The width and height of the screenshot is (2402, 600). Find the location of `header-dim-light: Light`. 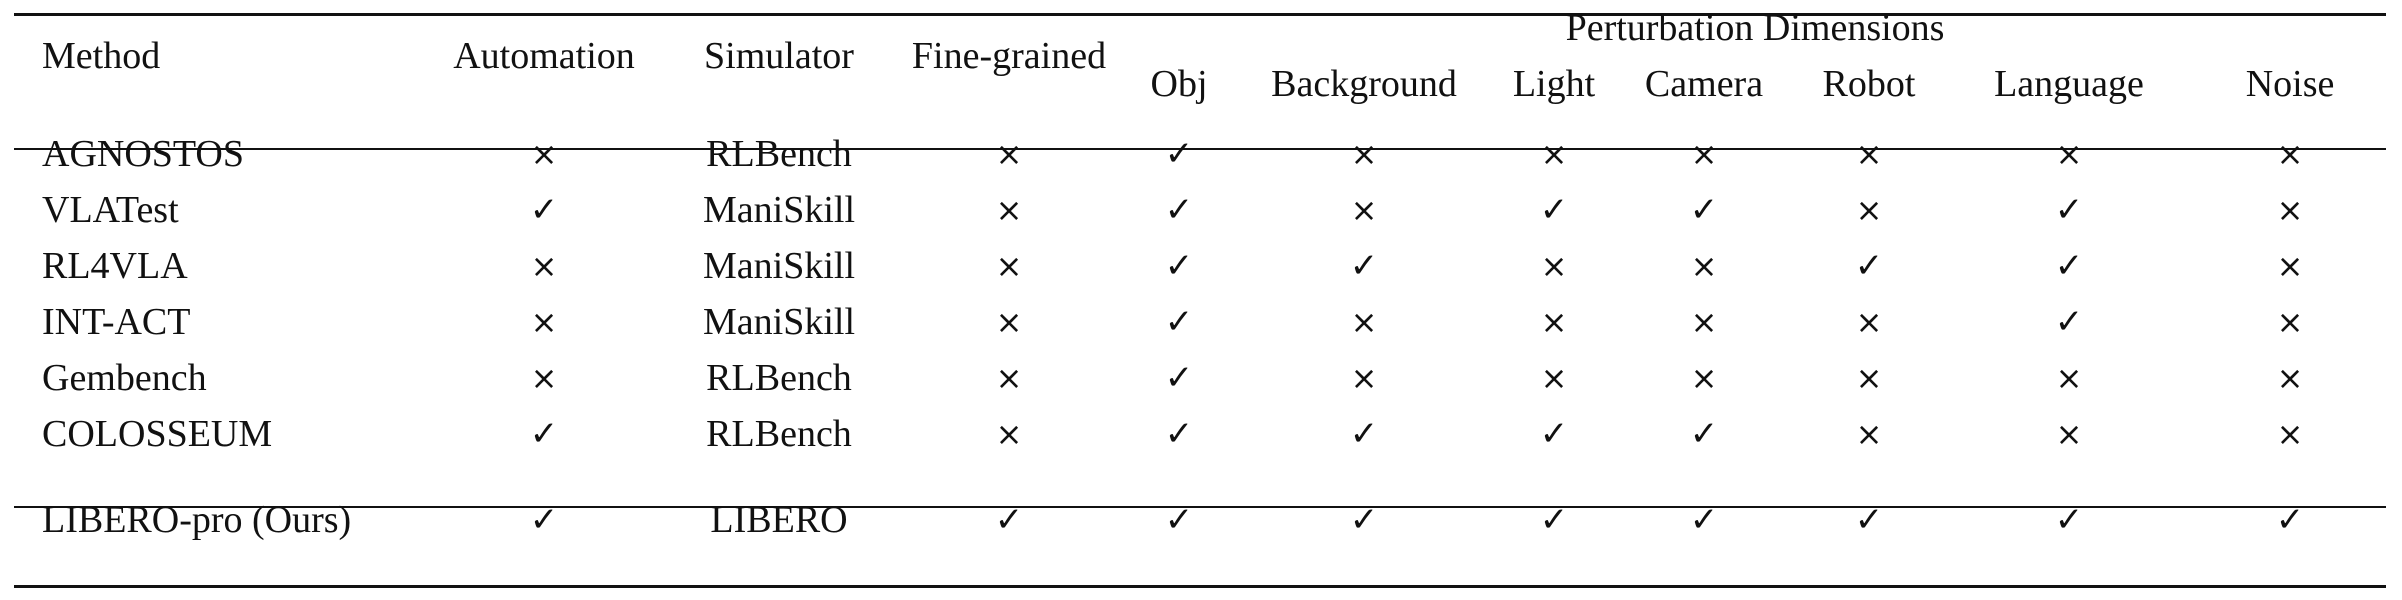

header-dim-light: Light is located at coordinates (1554, 84).